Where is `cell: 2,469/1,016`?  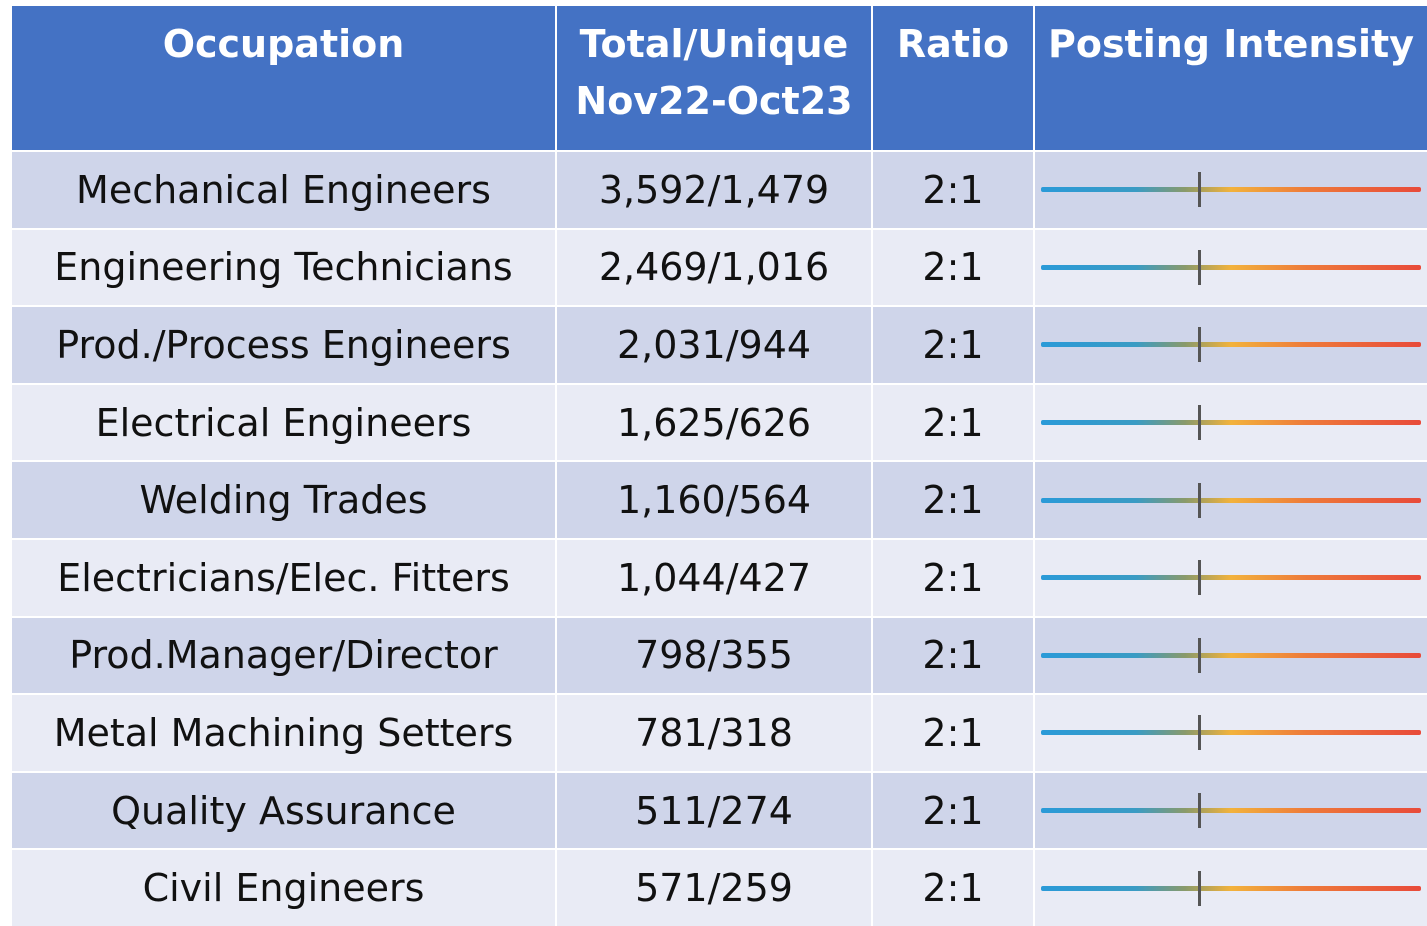
cell: 2,469/1,016 is located at coordinates (714, 267).